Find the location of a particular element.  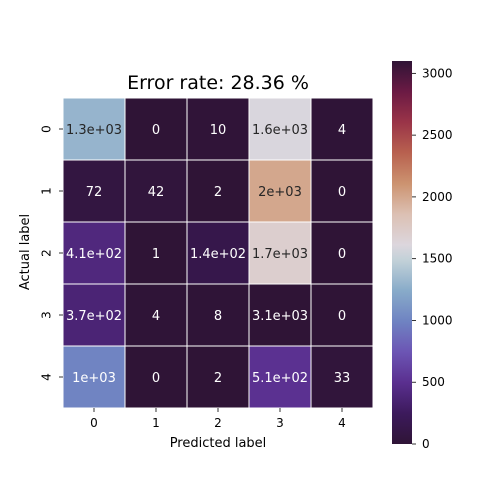

y-tick-label: 1 is located at coordinates (47, 191).